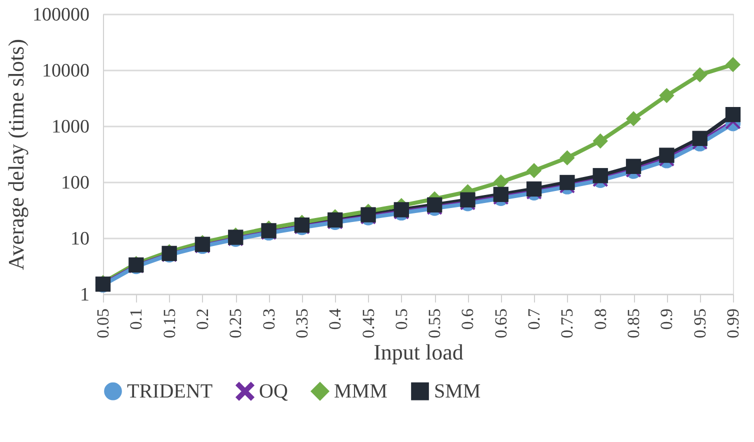  I want to click on x-tick-label: 0.6, so click(468, 319).